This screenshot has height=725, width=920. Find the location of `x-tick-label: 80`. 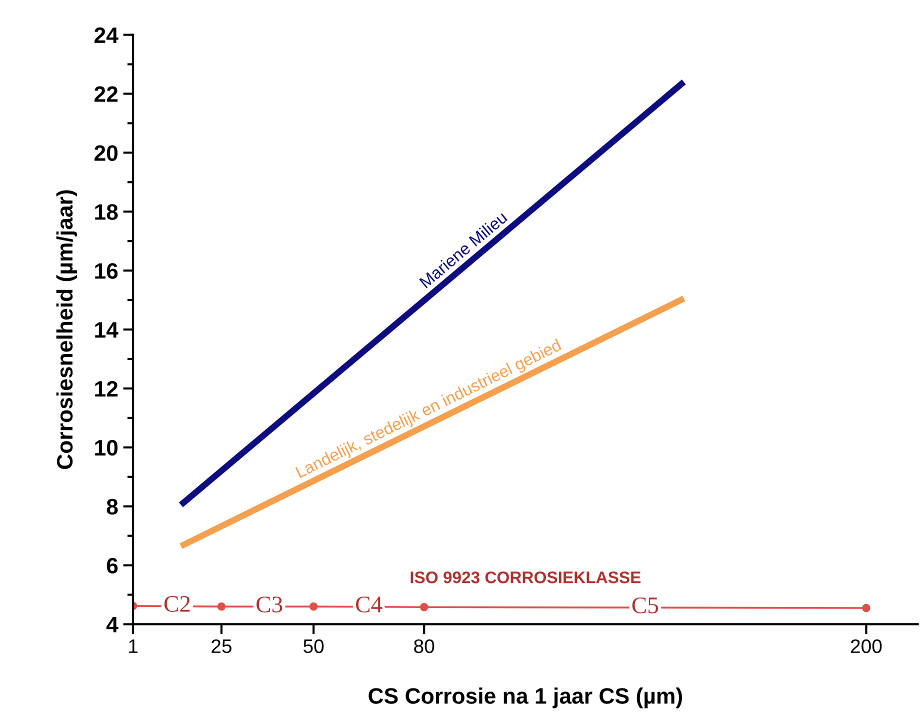

x-tick-label: 80 is located at coordinates (424, 646).